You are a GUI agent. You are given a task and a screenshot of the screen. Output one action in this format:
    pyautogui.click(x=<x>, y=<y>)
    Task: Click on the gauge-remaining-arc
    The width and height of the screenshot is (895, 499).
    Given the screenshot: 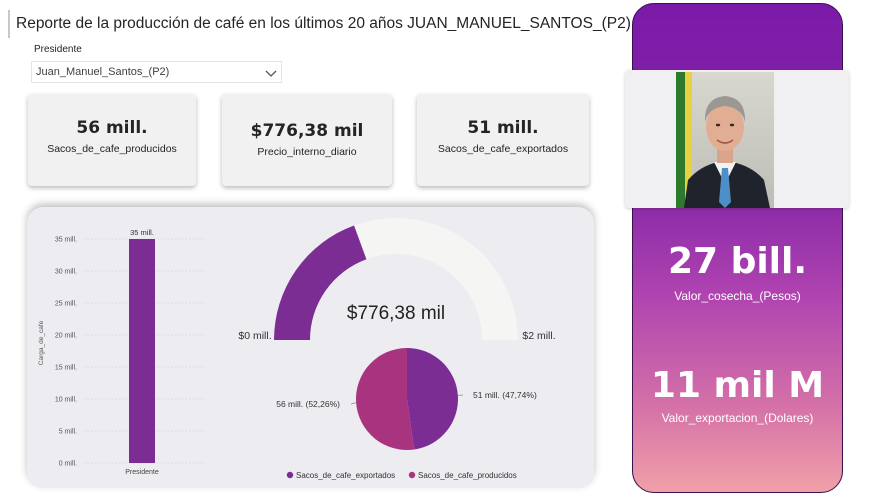 What is the action you would take?
    pyautogui.click(x=436, y=278)
    